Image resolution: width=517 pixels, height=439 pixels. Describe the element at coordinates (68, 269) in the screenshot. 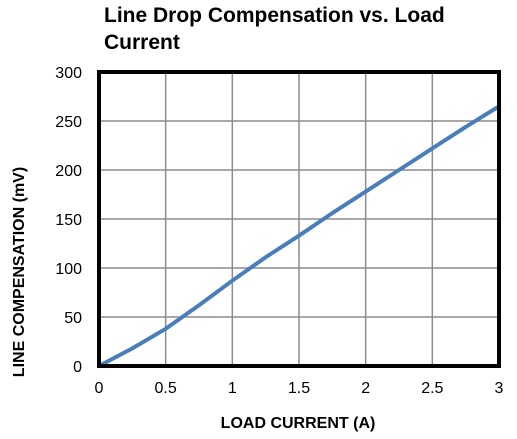

I see `y-tick-label: 100` at that location.